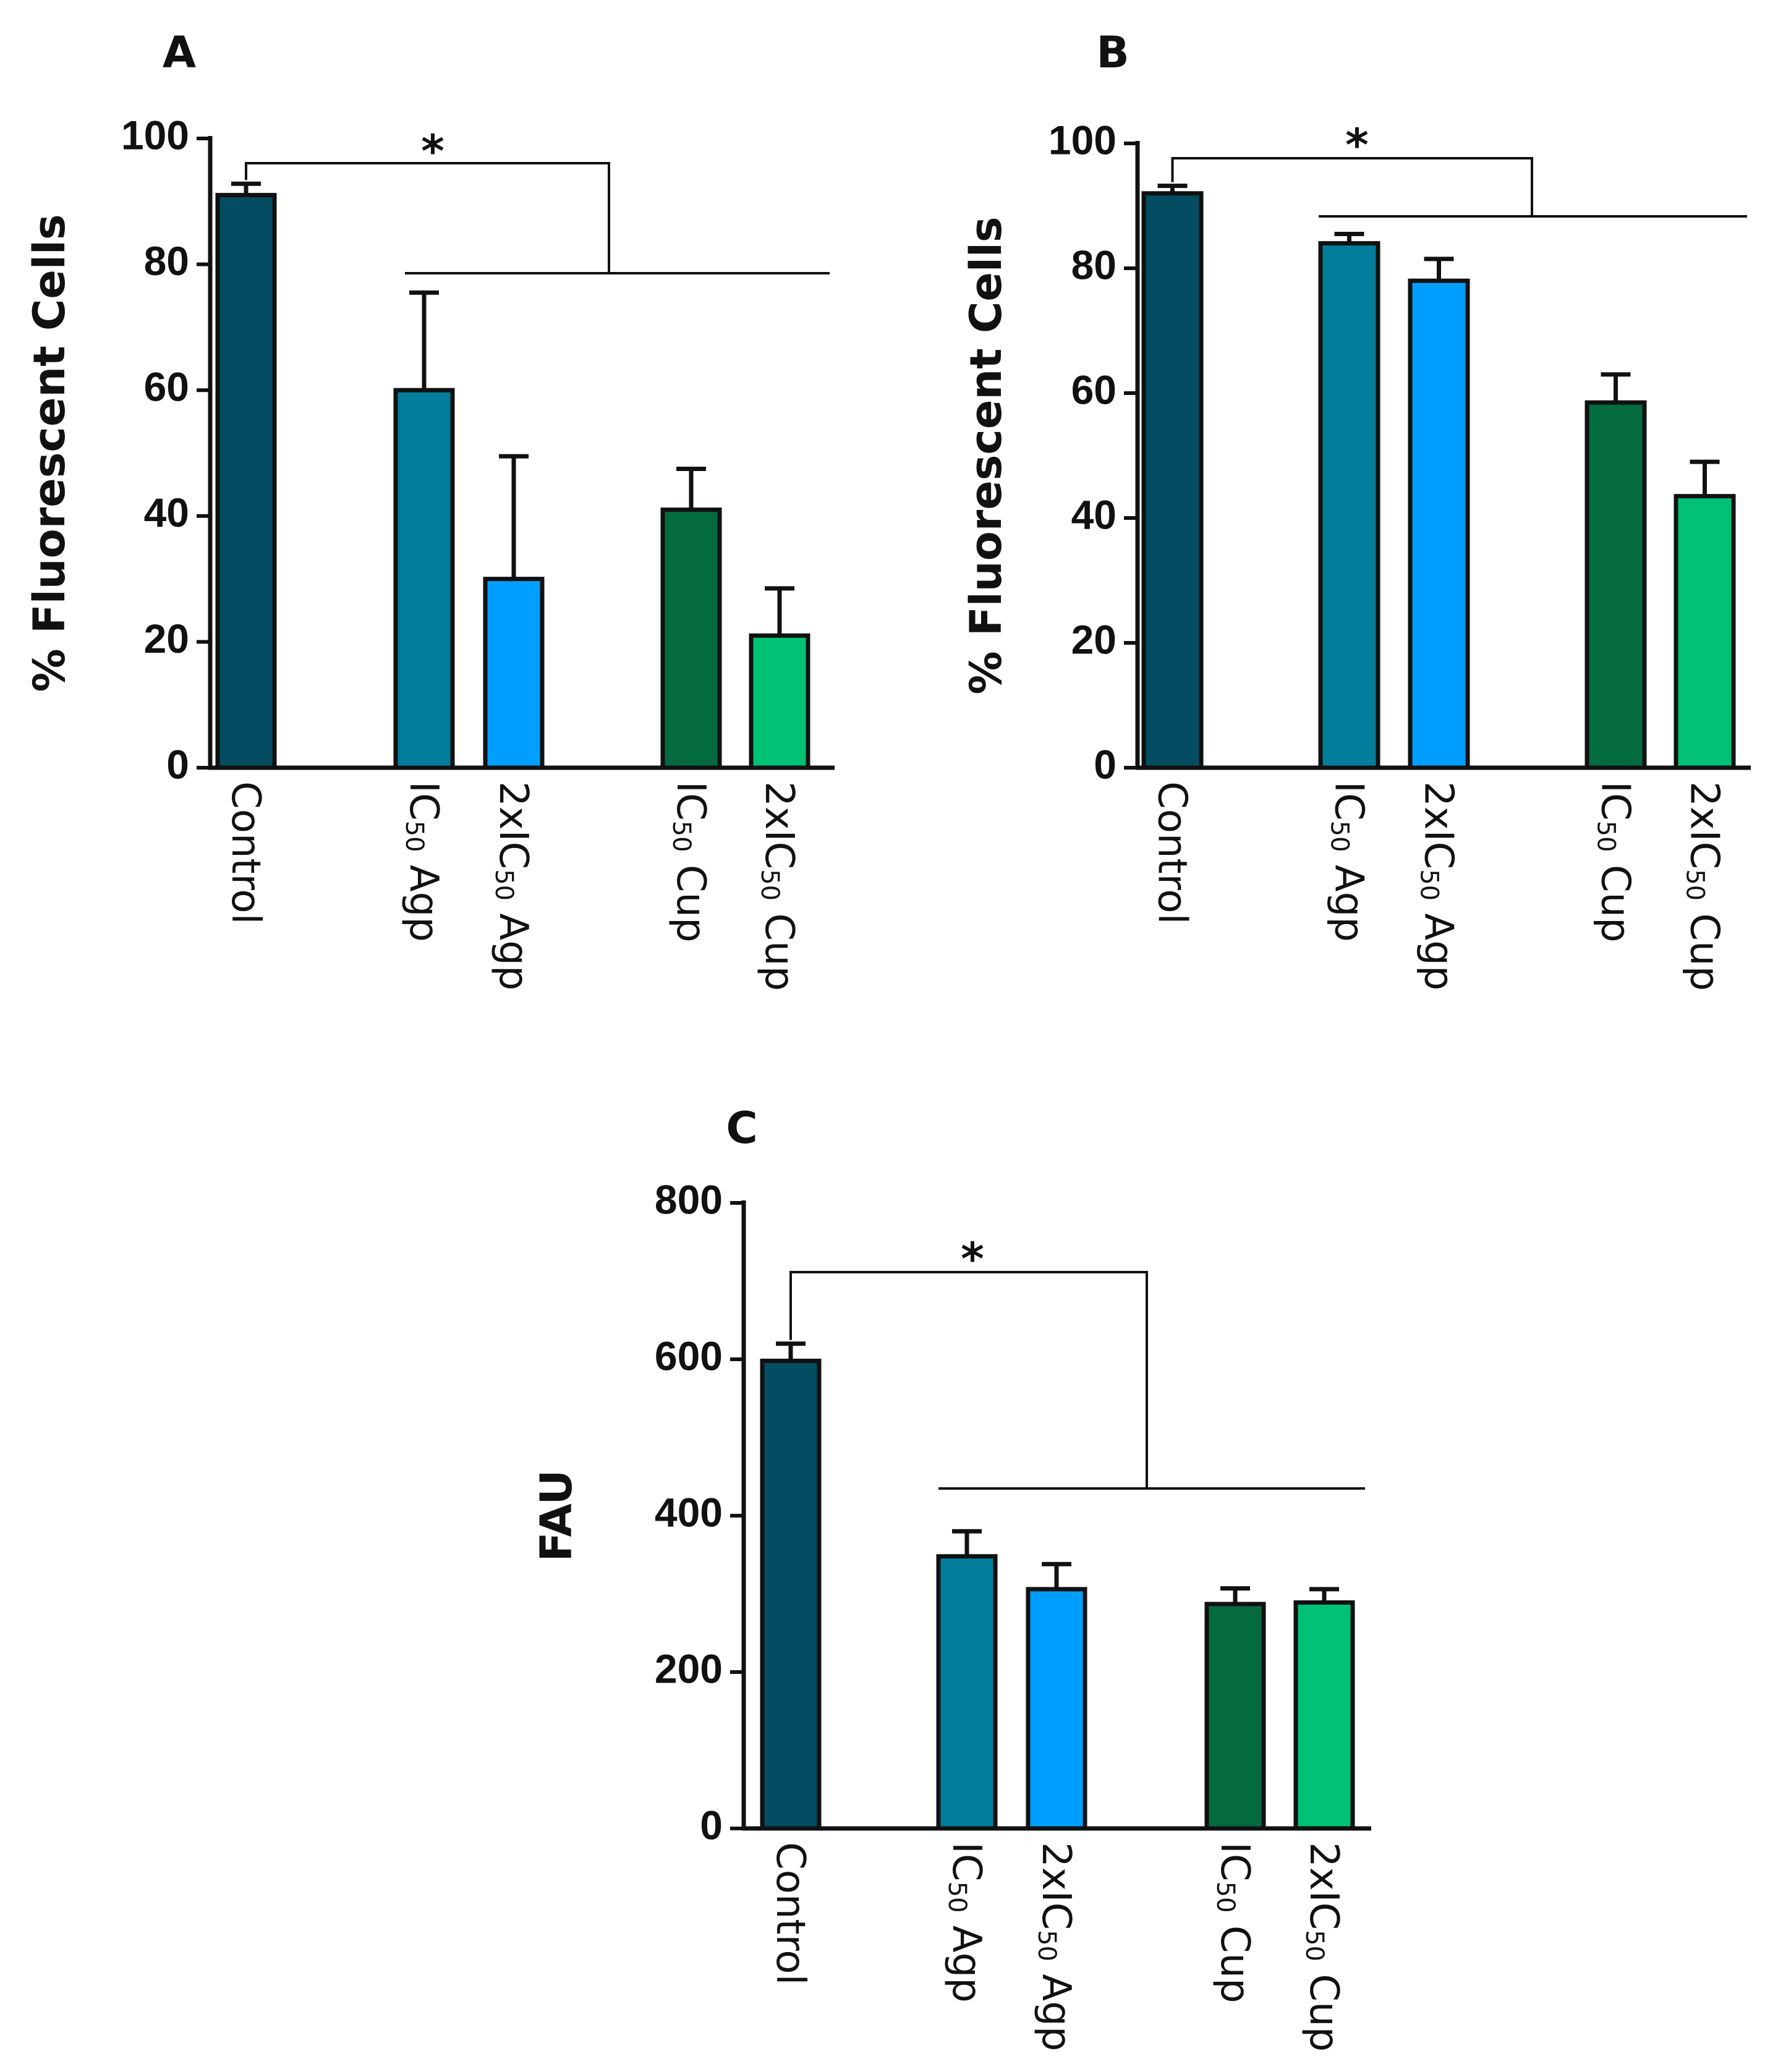  Describe the element at coordinates (689, 1199) in the screenshot. I see `y-tick-label: 800` at that location.